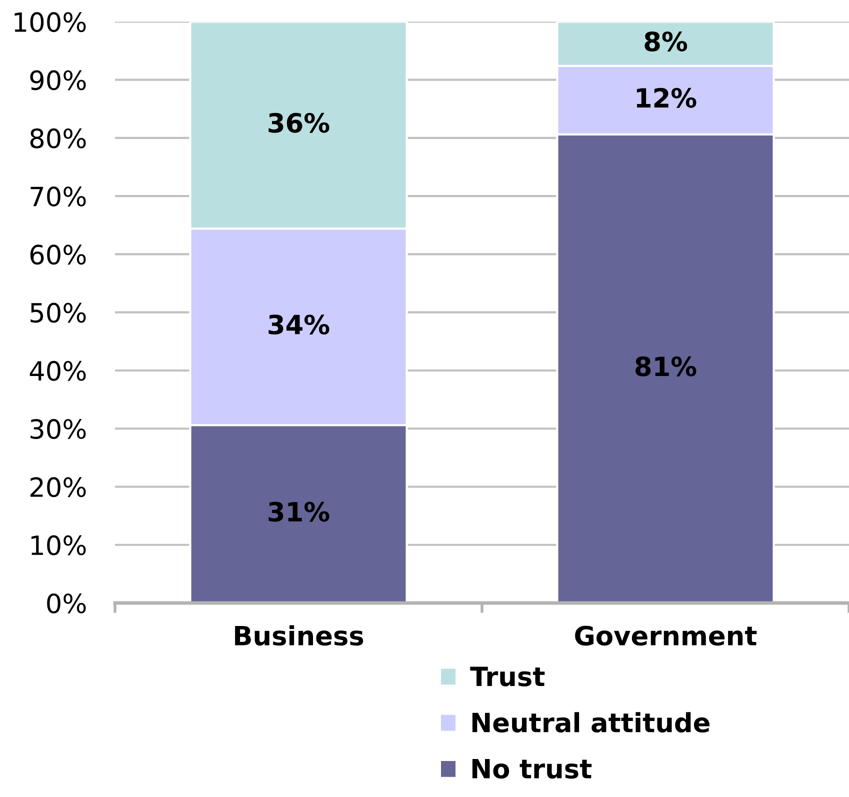 The width and height of the screenshot is (849, 797). What do you see at coordinates (58, 138) in the screenshot?
I see `y-tick-label: 80%` at bounding box center [58, 138].